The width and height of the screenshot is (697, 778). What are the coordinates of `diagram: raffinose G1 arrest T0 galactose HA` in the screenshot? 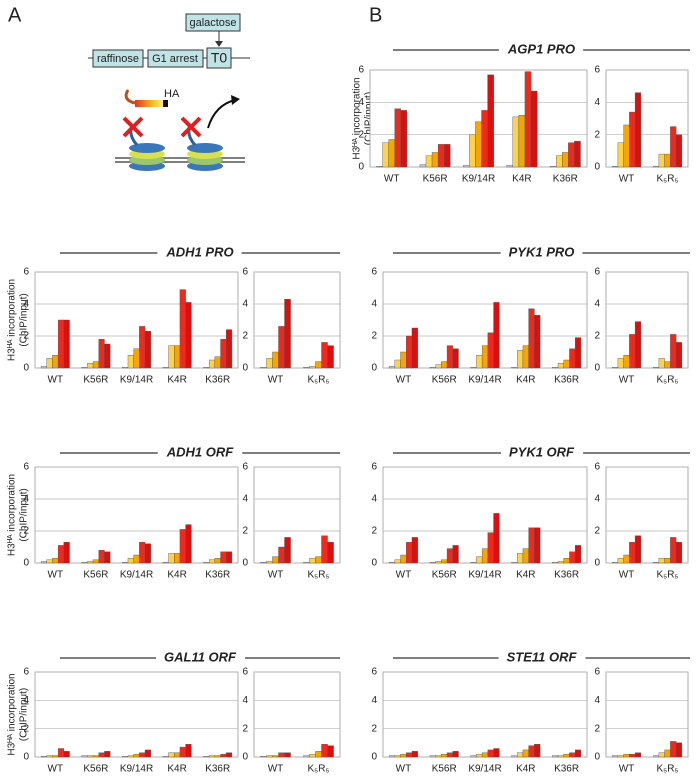 It's located at (169, 92).